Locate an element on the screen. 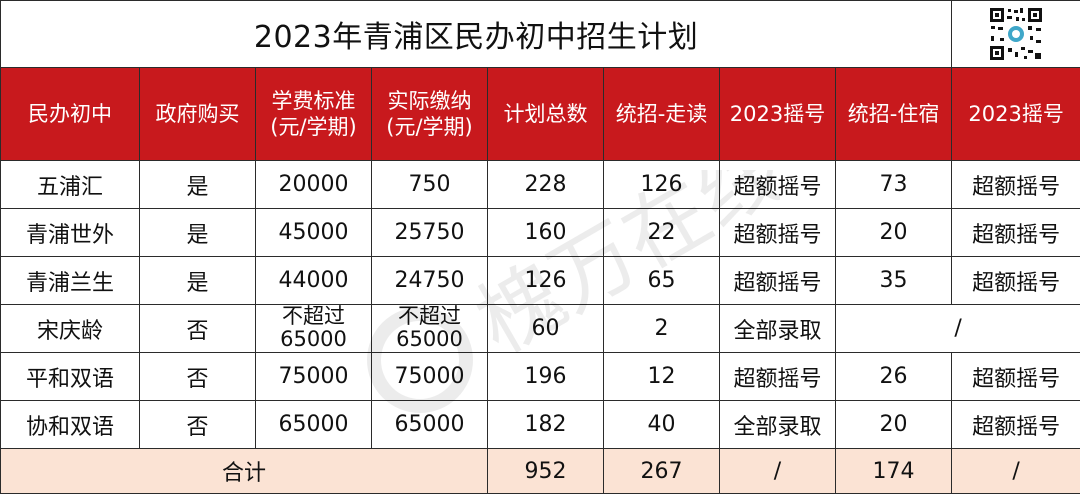 This screenshot has width=1080, height=498. table-row: 青浦兰生 是 44000 24750 126 65 超额摇号 35 超额摇号 is located at coordinates (540, 280).